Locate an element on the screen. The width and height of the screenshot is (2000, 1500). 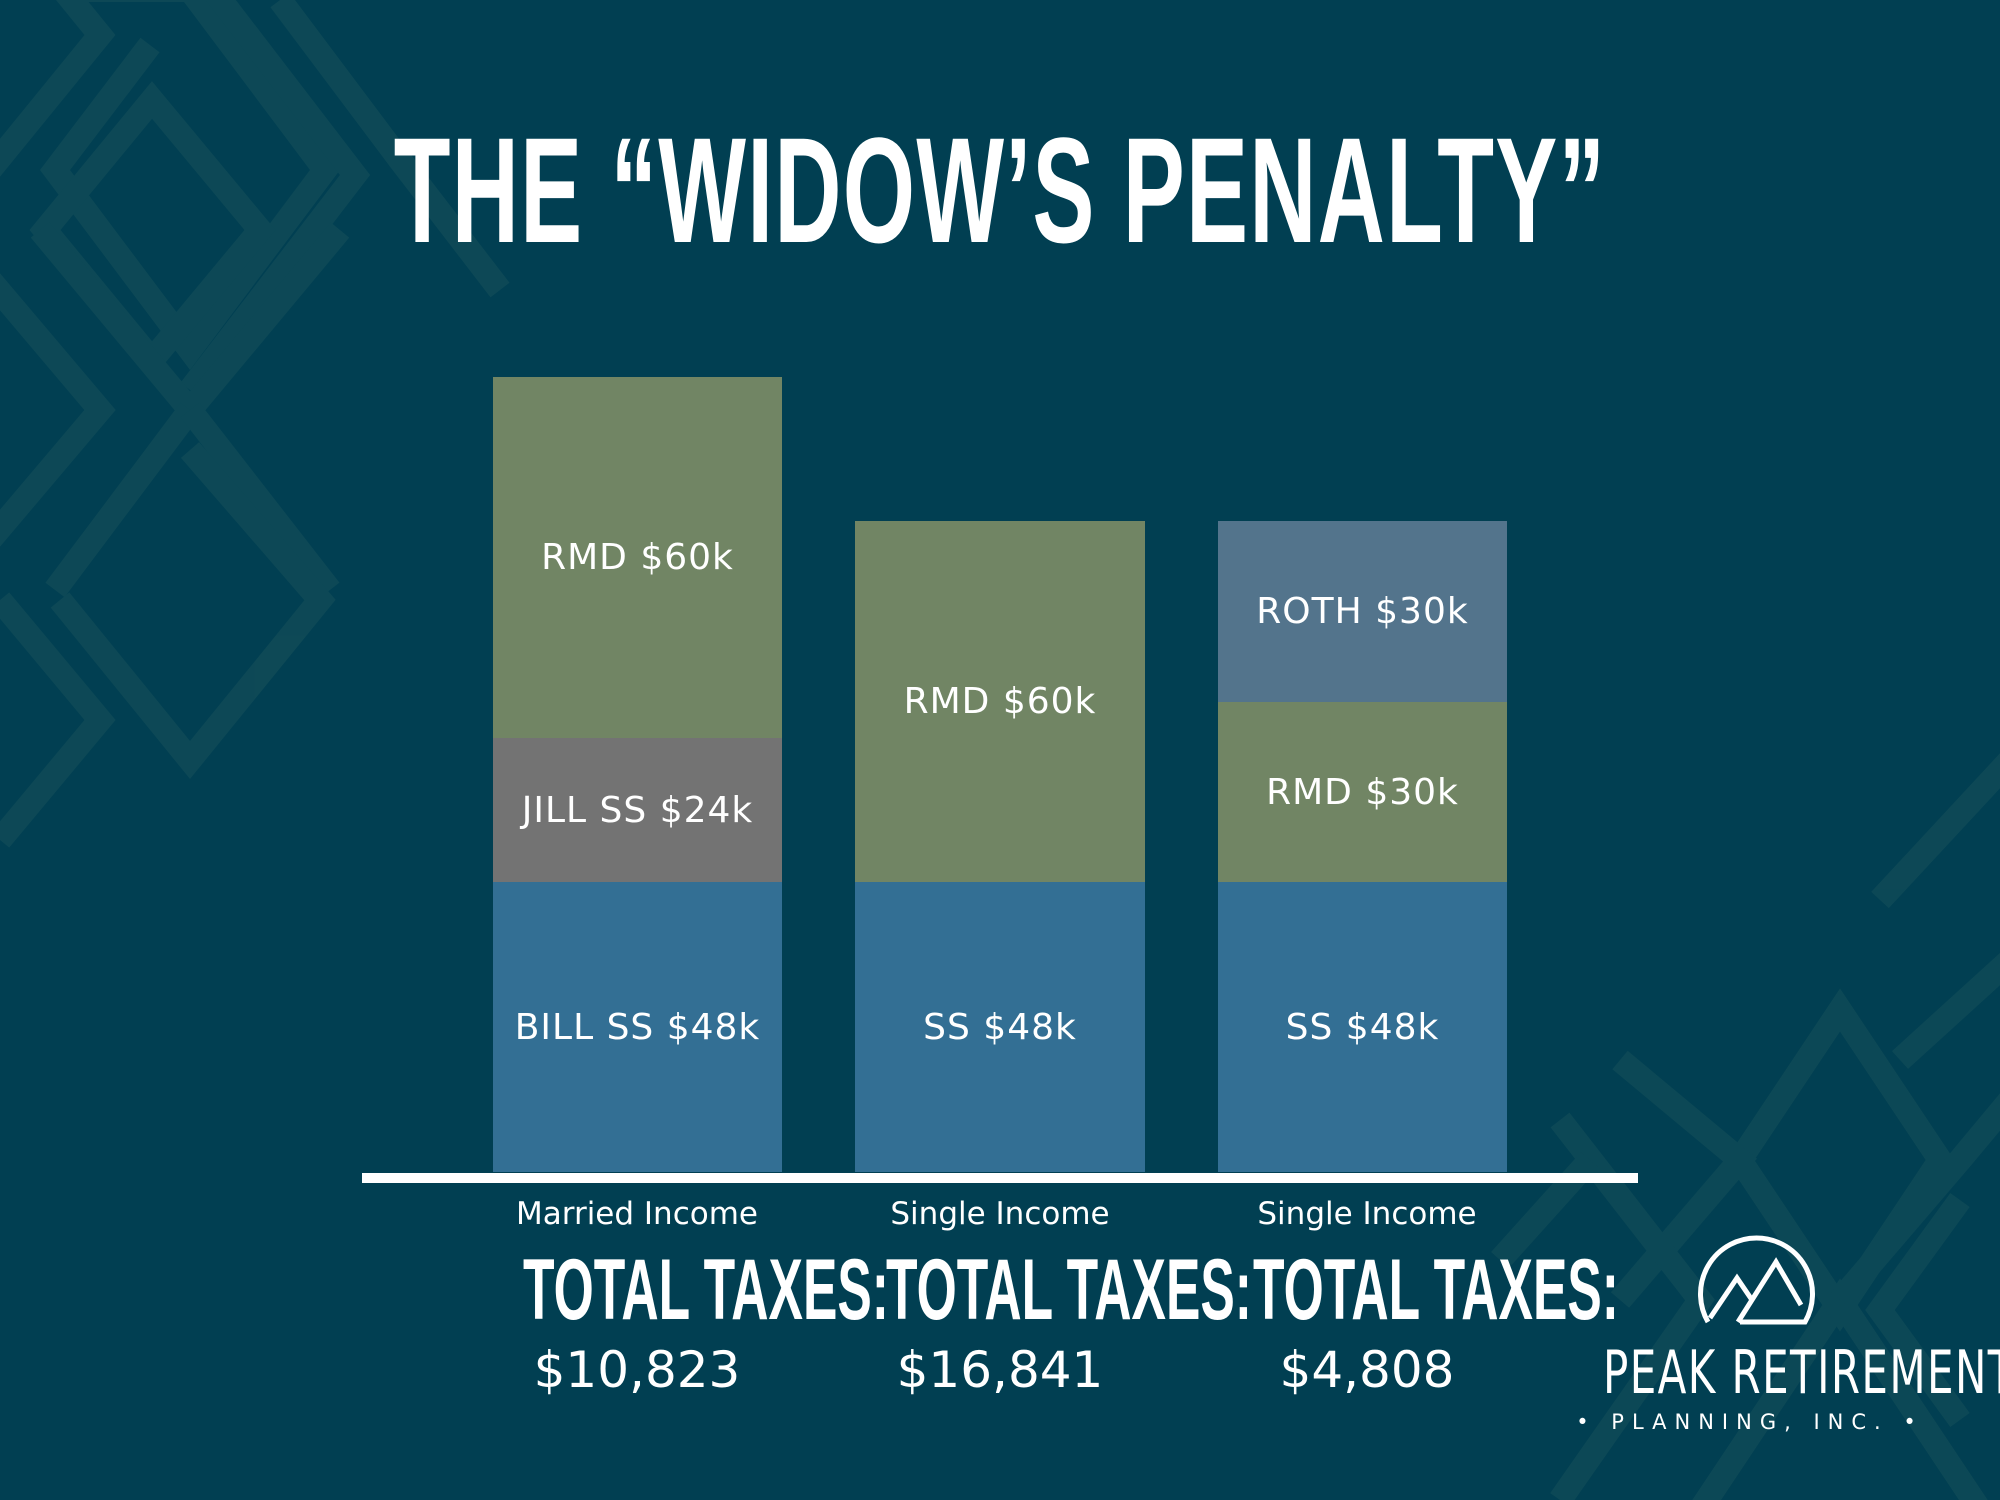
peak-retirement-logo: PEAK RETIREMENT® • PLANNING, INC. • is located at coordinates (1770, 1340).